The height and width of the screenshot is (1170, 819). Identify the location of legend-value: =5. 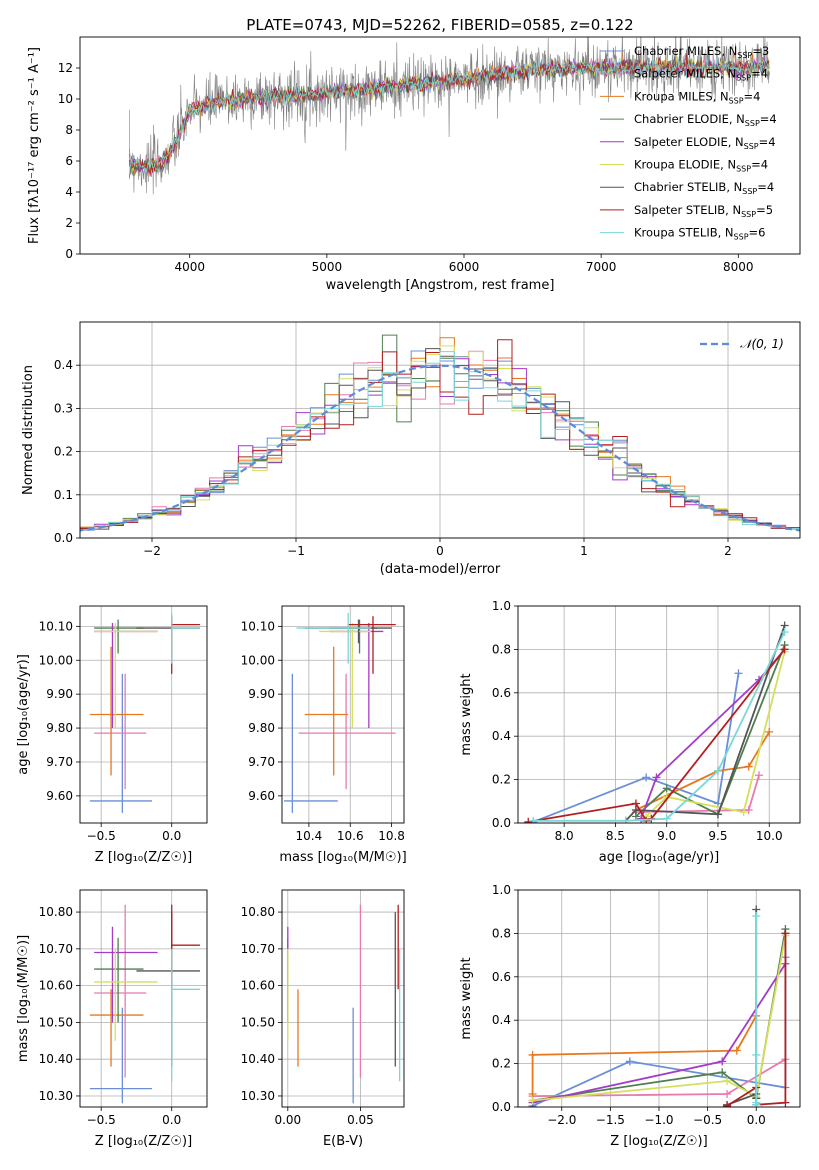
(764, 210).